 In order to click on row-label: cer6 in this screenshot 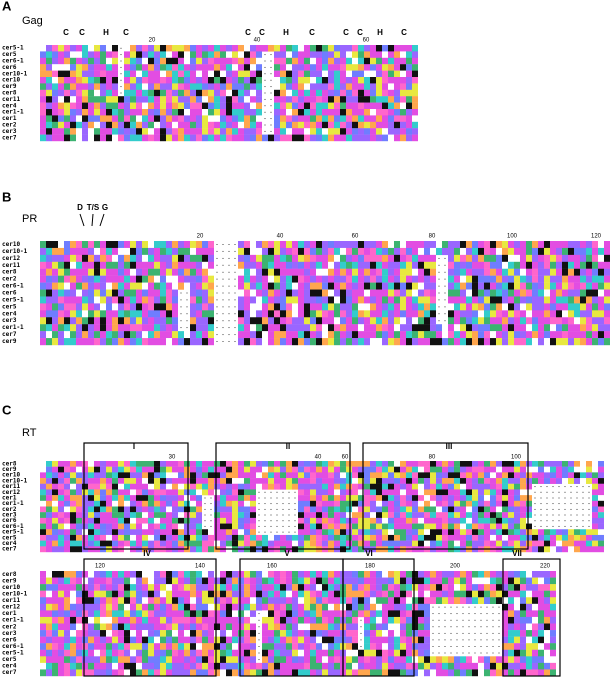, I will do `click(9, 293)`.